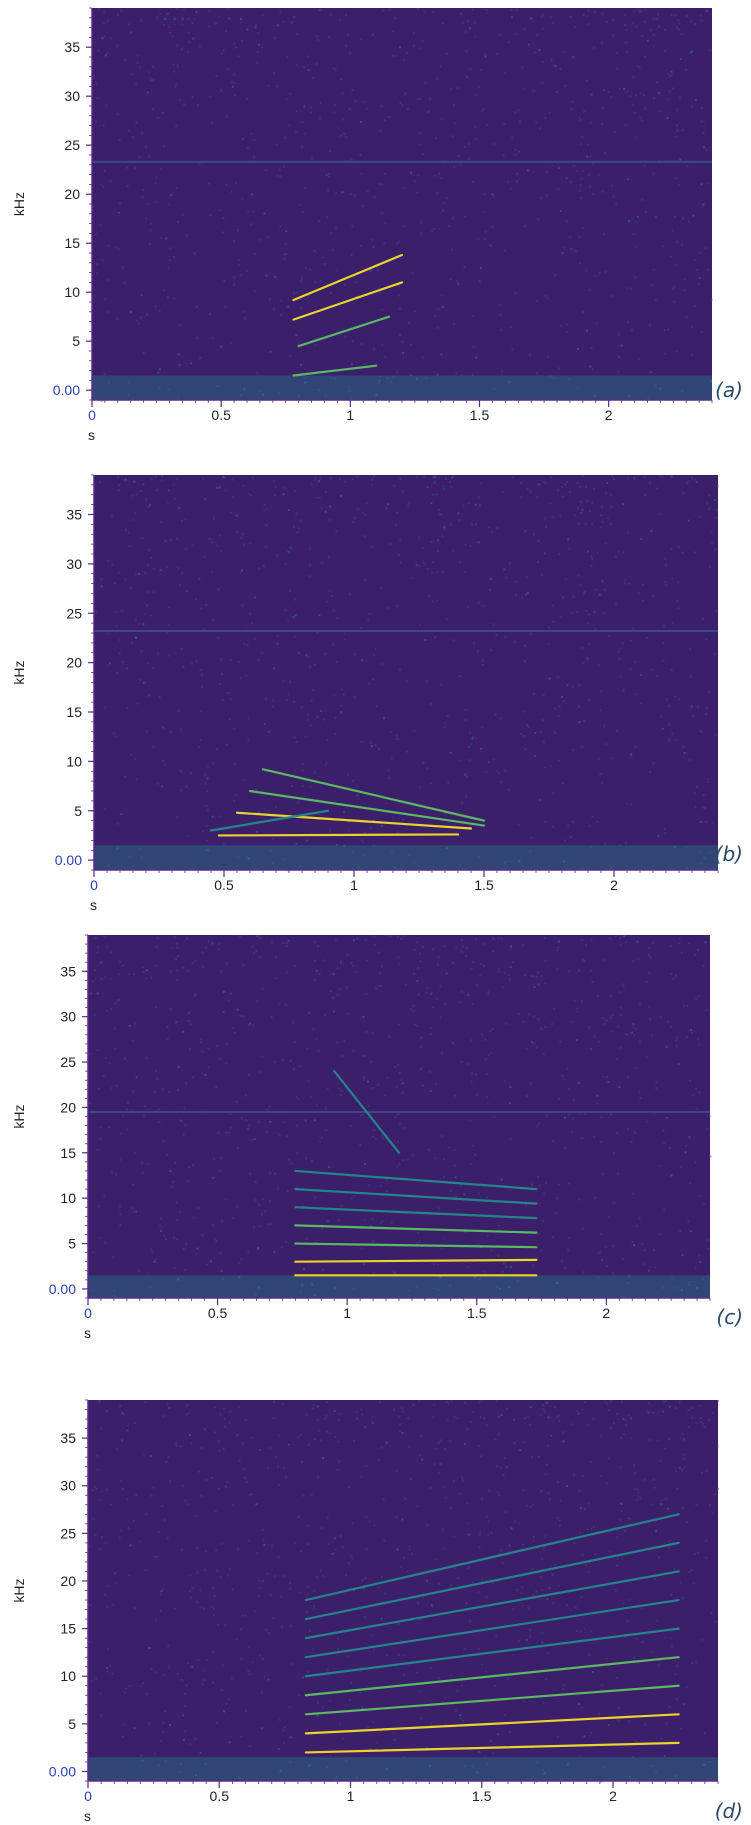  I want to click on panel-label-c: (c), so click(729, 1317).